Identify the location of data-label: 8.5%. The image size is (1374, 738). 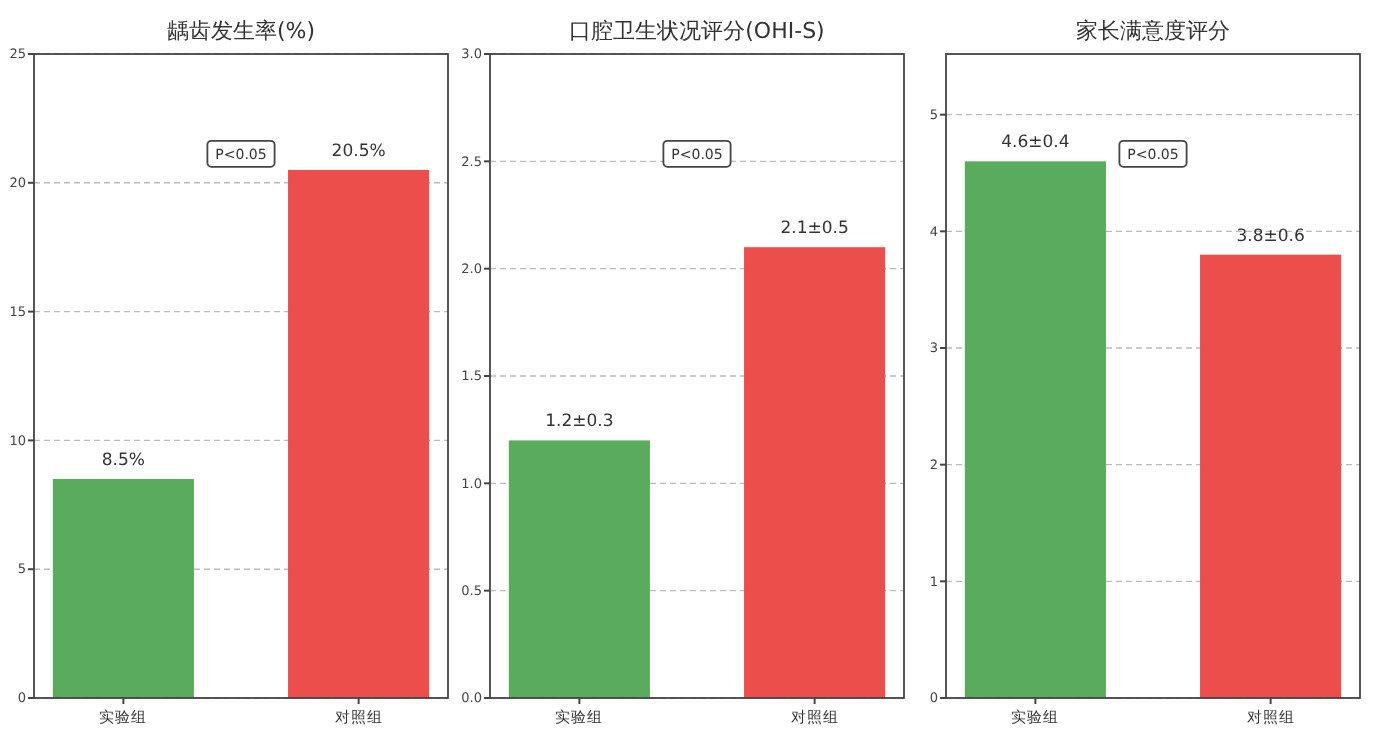
(123, 461).